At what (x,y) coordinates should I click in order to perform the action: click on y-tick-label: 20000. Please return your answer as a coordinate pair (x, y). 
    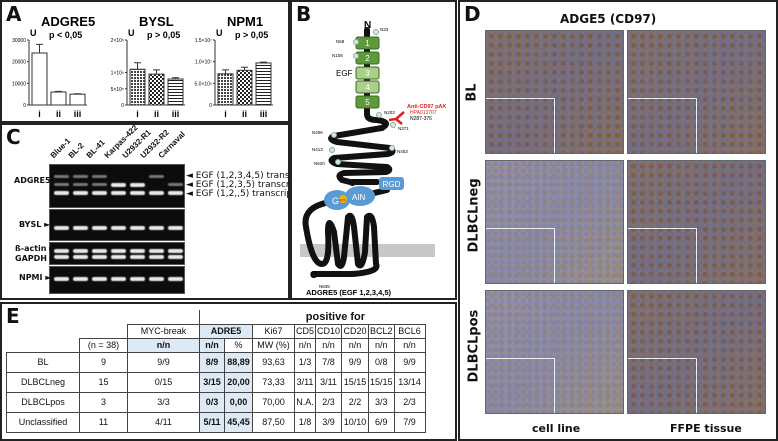
    Looking at the image, I should click on (19, 63).